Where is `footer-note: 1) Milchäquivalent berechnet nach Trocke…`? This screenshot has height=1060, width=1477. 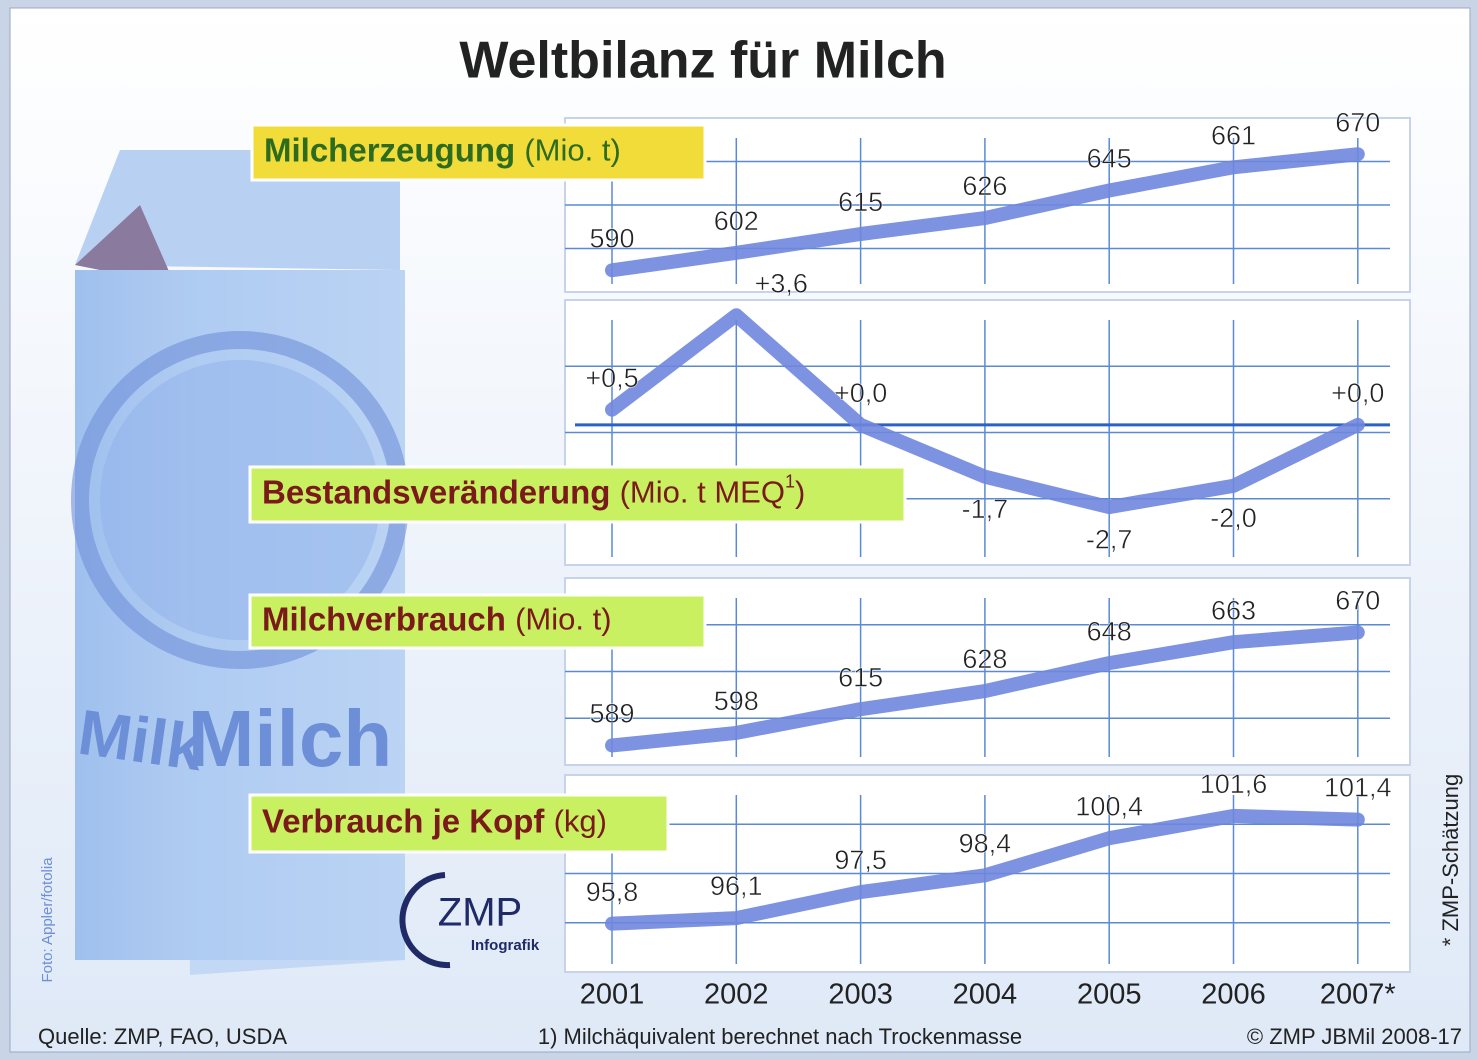
footer-note: 1) Milchäquivalent berechnet nach Trocke… is located at coordinates (780, 1036).